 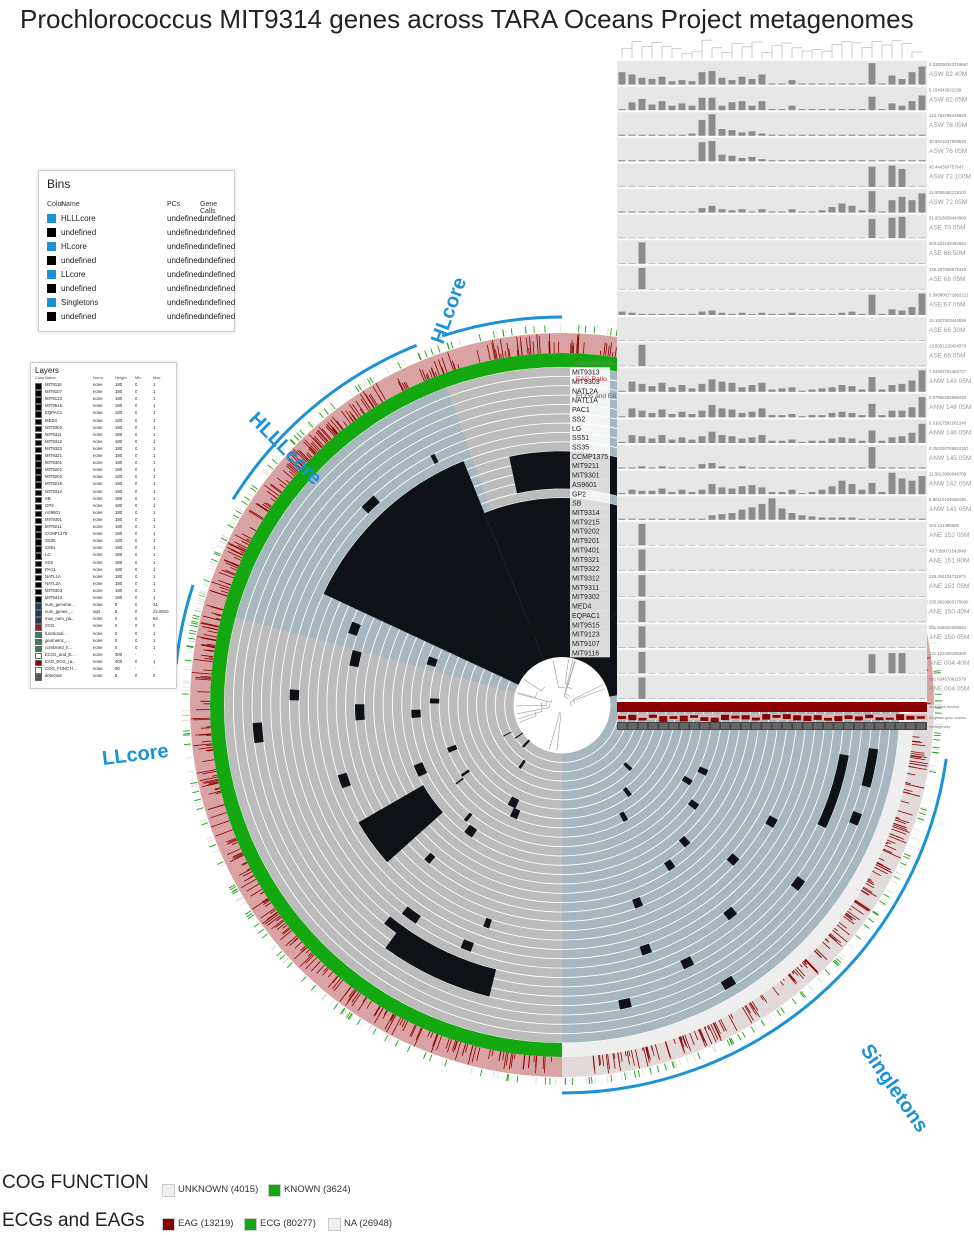 I want to click on bin-row: HLLLcore undefined undefined, so click(x=141, y=219).